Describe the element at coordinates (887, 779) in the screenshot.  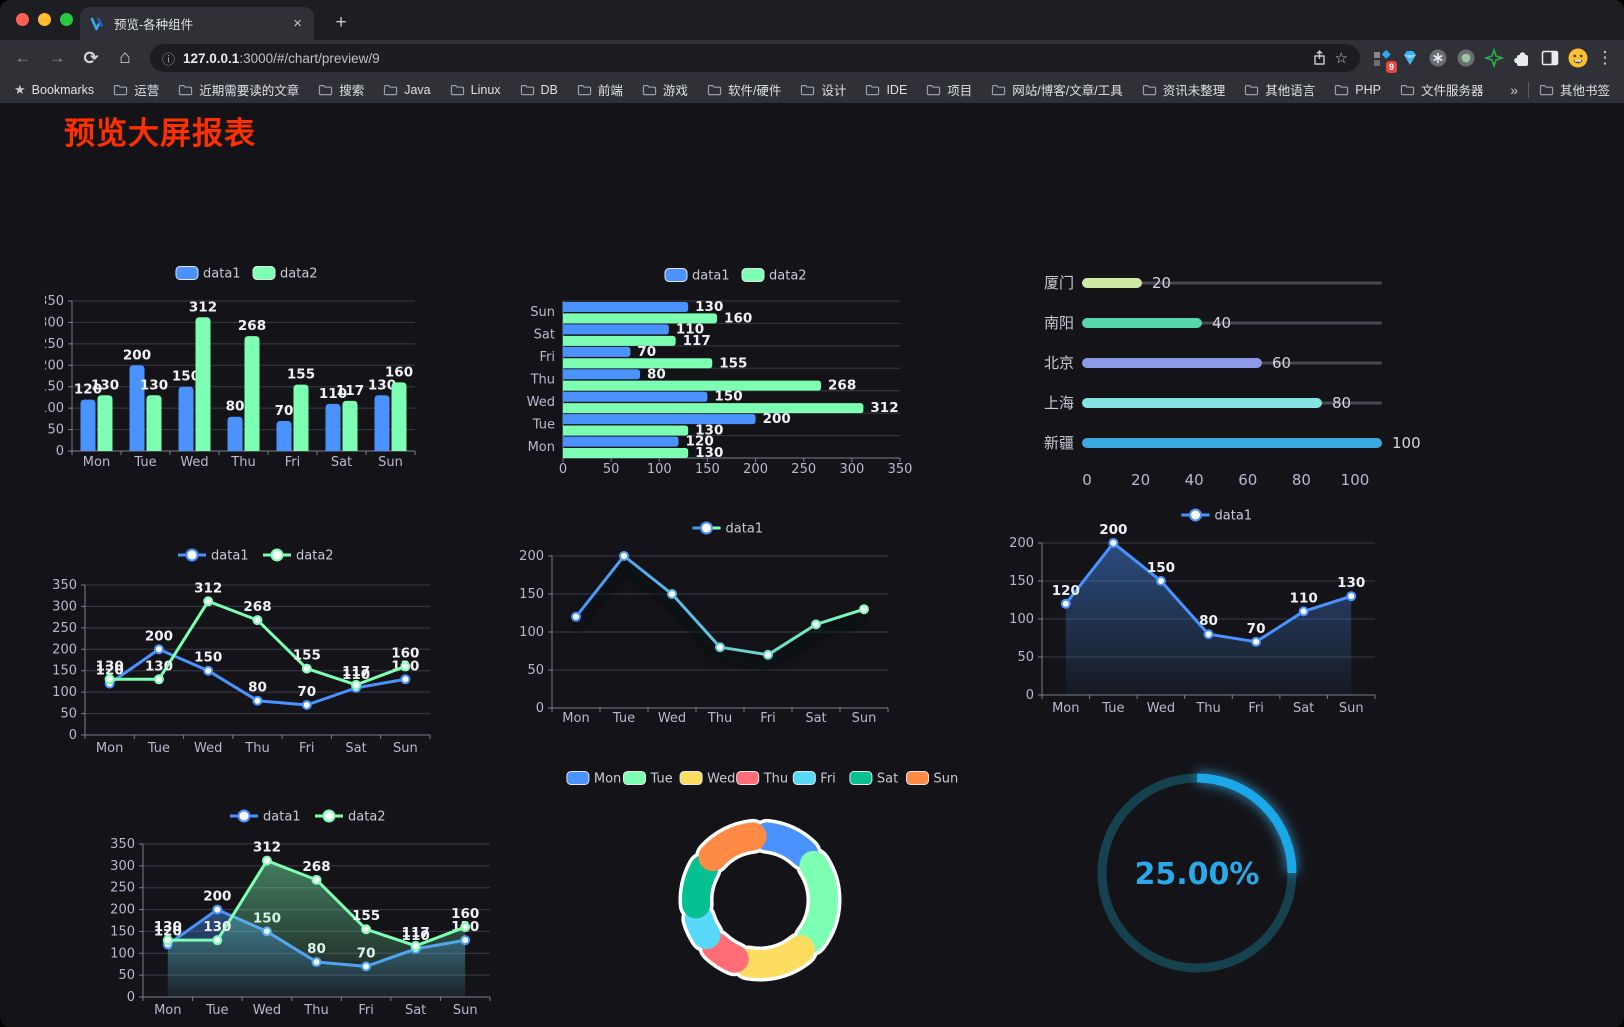
I see `svg-text: Sat` at that location.